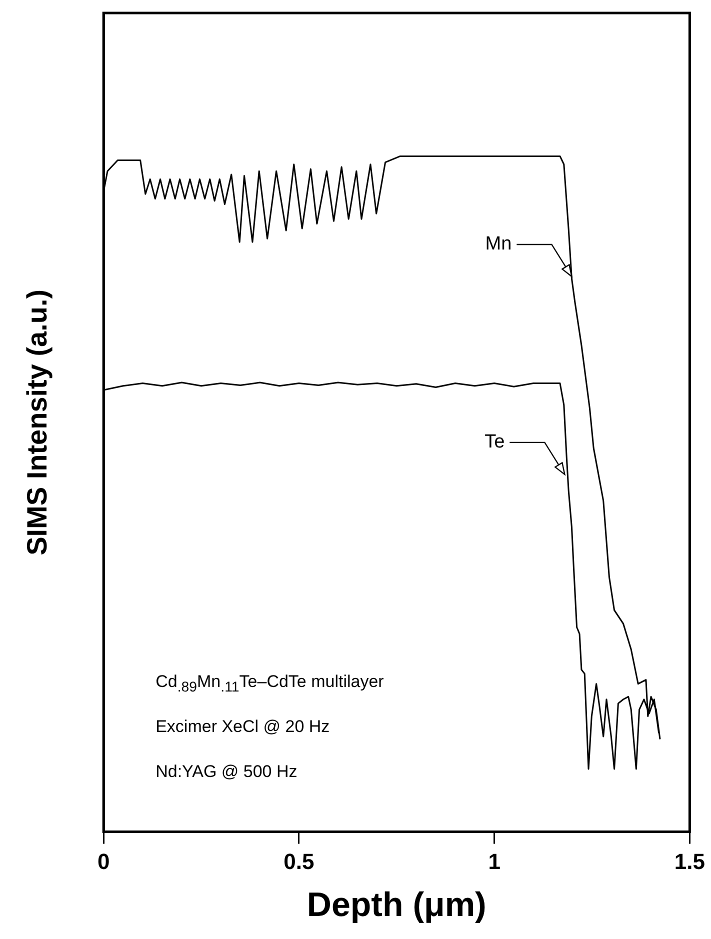  Describe the element at coordinates (396, 905) in the screenshot. I see `x-axis-title: Depth (μm)` at that location.